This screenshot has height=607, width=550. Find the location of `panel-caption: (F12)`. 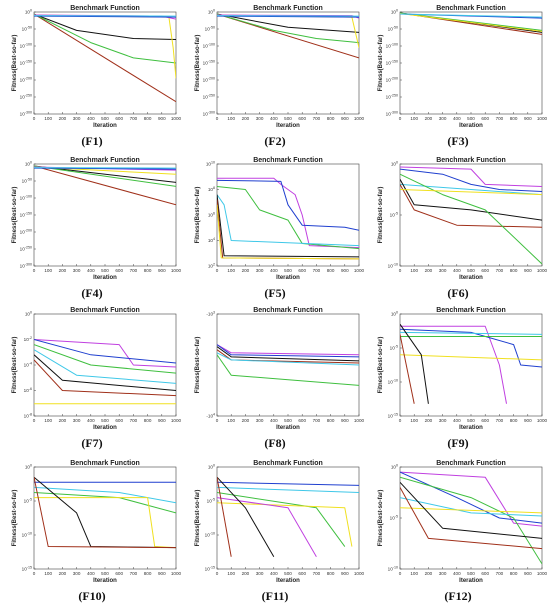

panel-caption: (F12) is located at coordinates (458, 596).